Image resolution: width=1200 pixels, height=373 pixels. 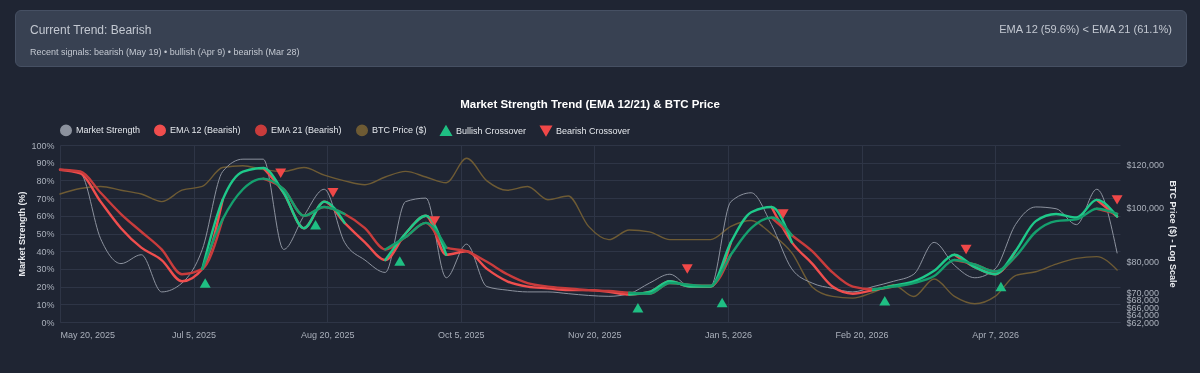 I want to click on text: Current Trend: Bearish, so click(x=91, y=30).